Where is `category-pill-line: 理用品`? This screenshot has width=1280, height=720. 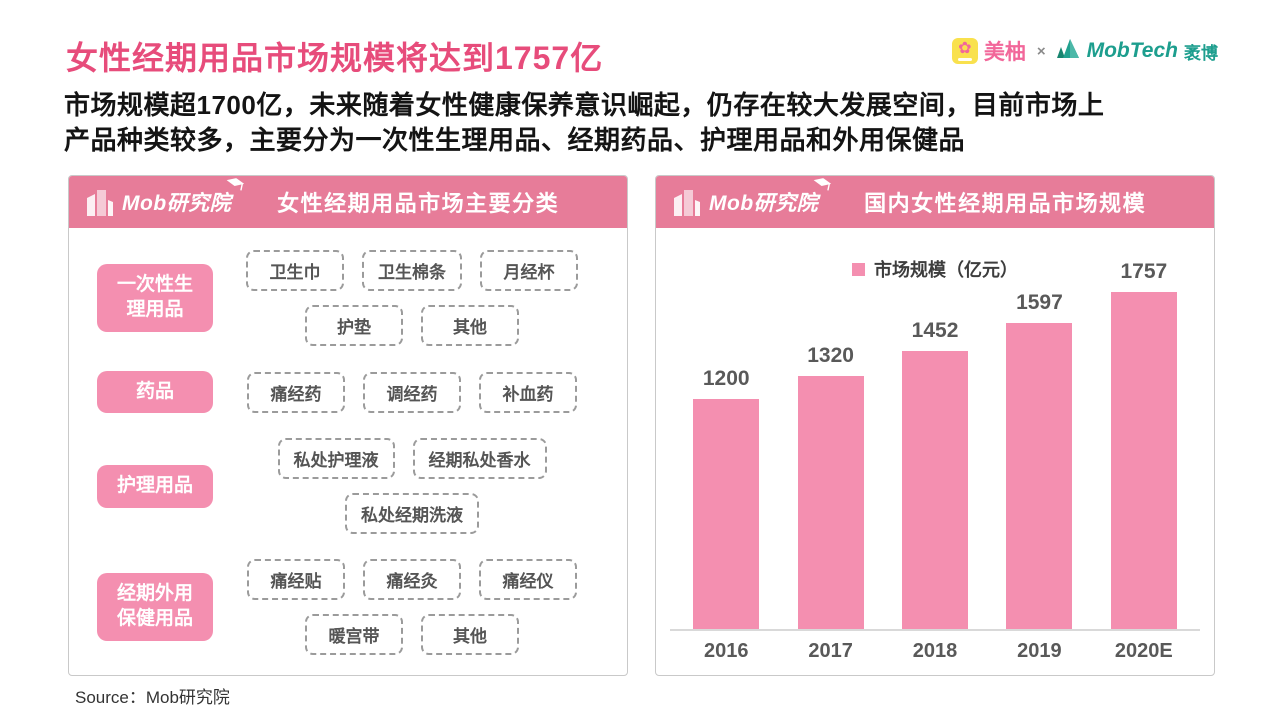 category-pill-line: 理用品 is located at coordinates (155, 309).